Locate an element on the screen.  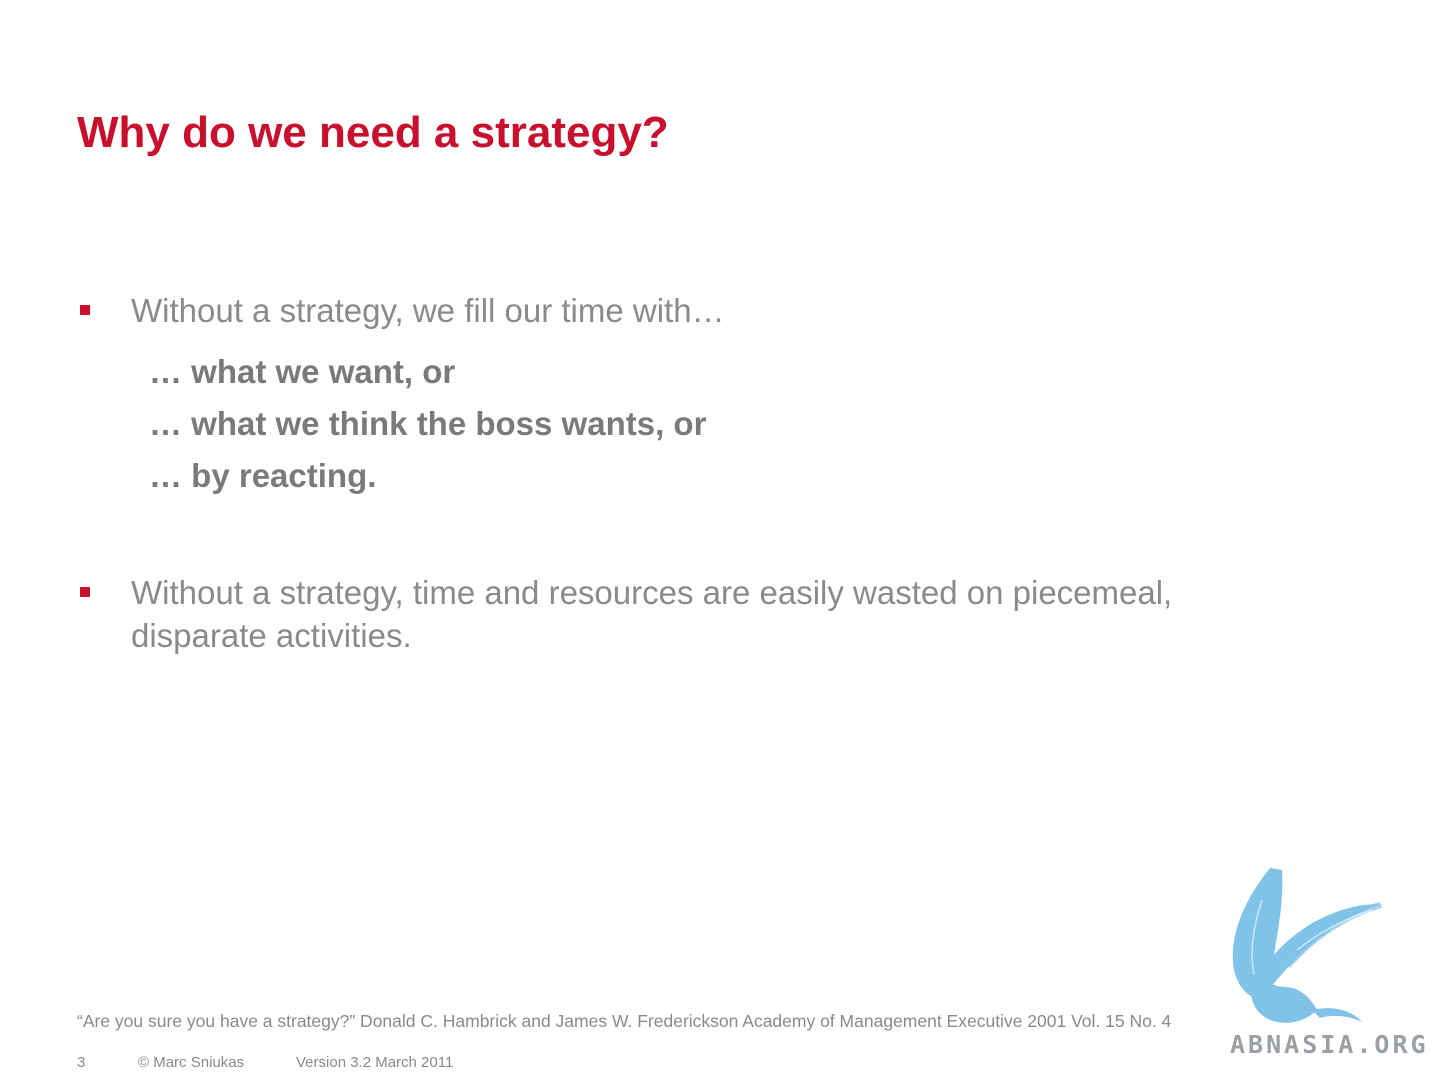
footer-copyright: © Marc Sniukas is located at coordinates (191, 1062).